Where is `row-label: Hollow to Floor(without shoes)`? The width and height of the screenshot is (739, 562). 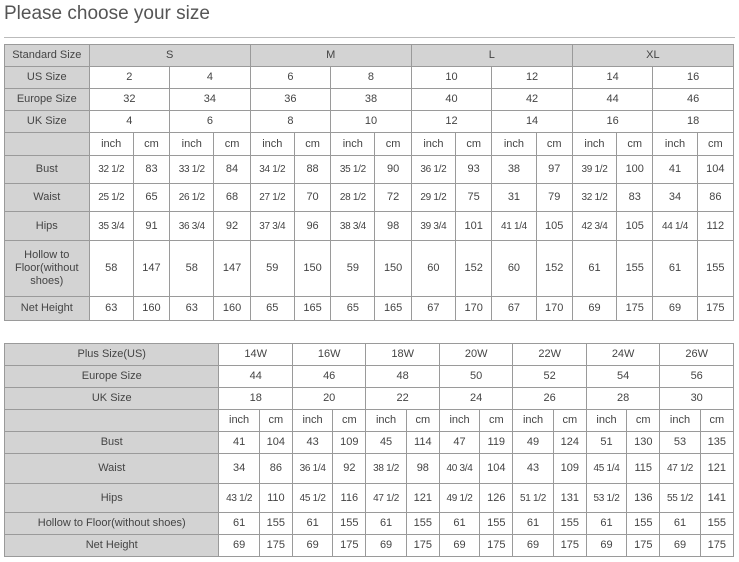
row-label: Hollow to Floor(without shoes) is located at coordinates (47, 268).